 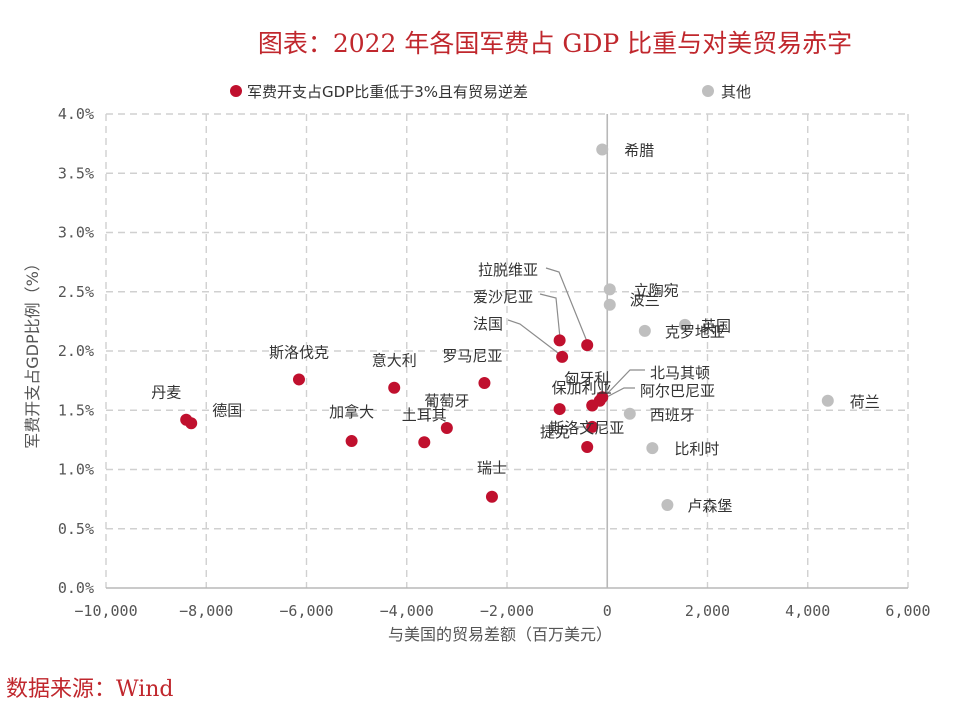 I want to click on point-label: 土耳其, so click(x=424, y=415).